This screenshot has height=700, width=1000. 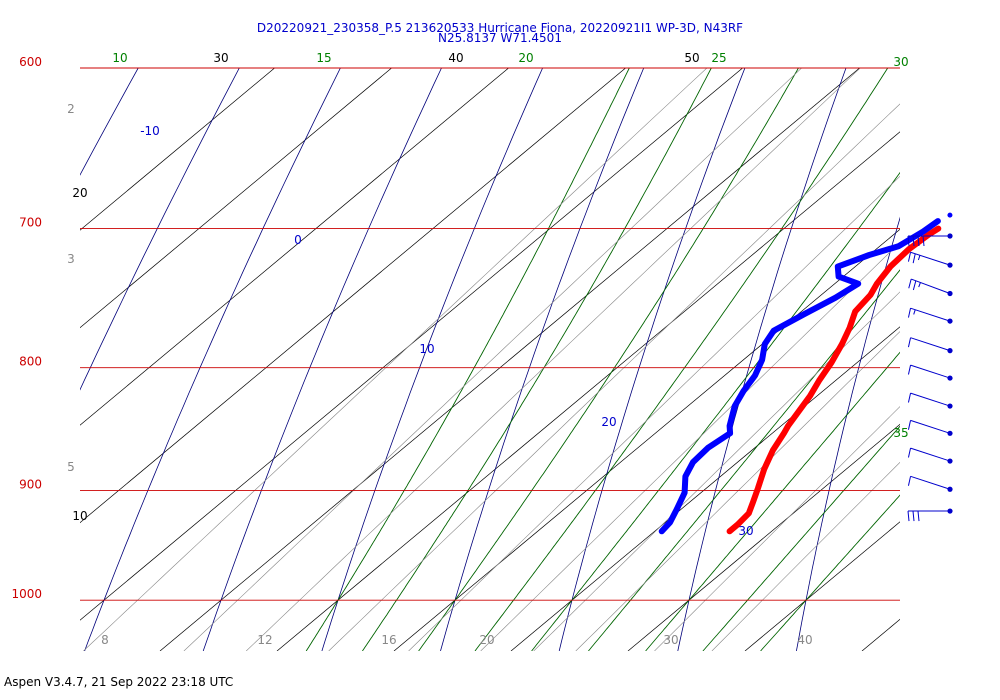 I want to click on pressure-tick-label: 800, so click(x=30, y=362).